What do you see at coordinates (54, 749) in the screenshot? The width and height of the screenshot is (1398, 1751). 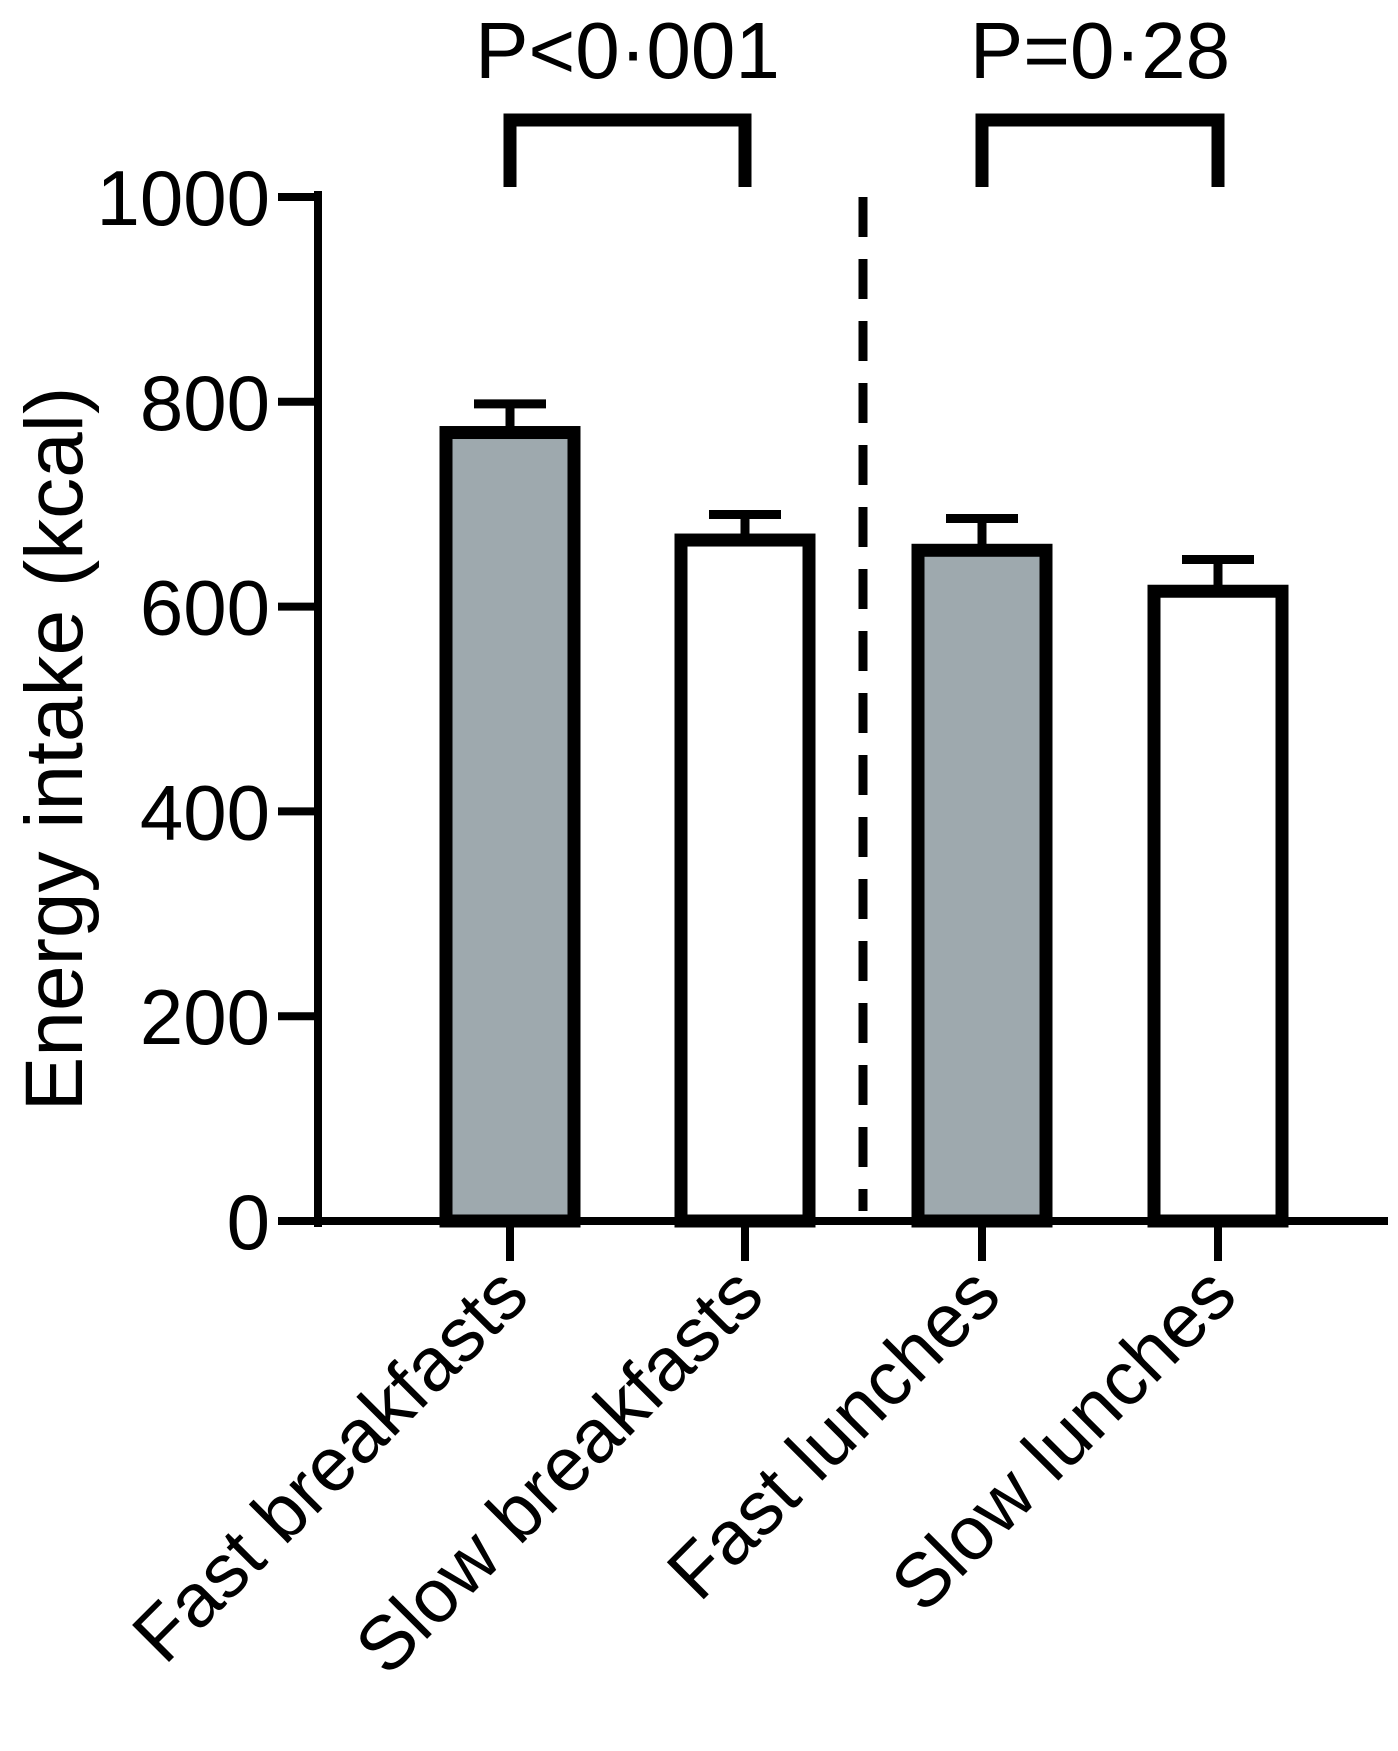 I see `y-axis-label: Energy intake (kcal)` at bounding box center [54, 749].